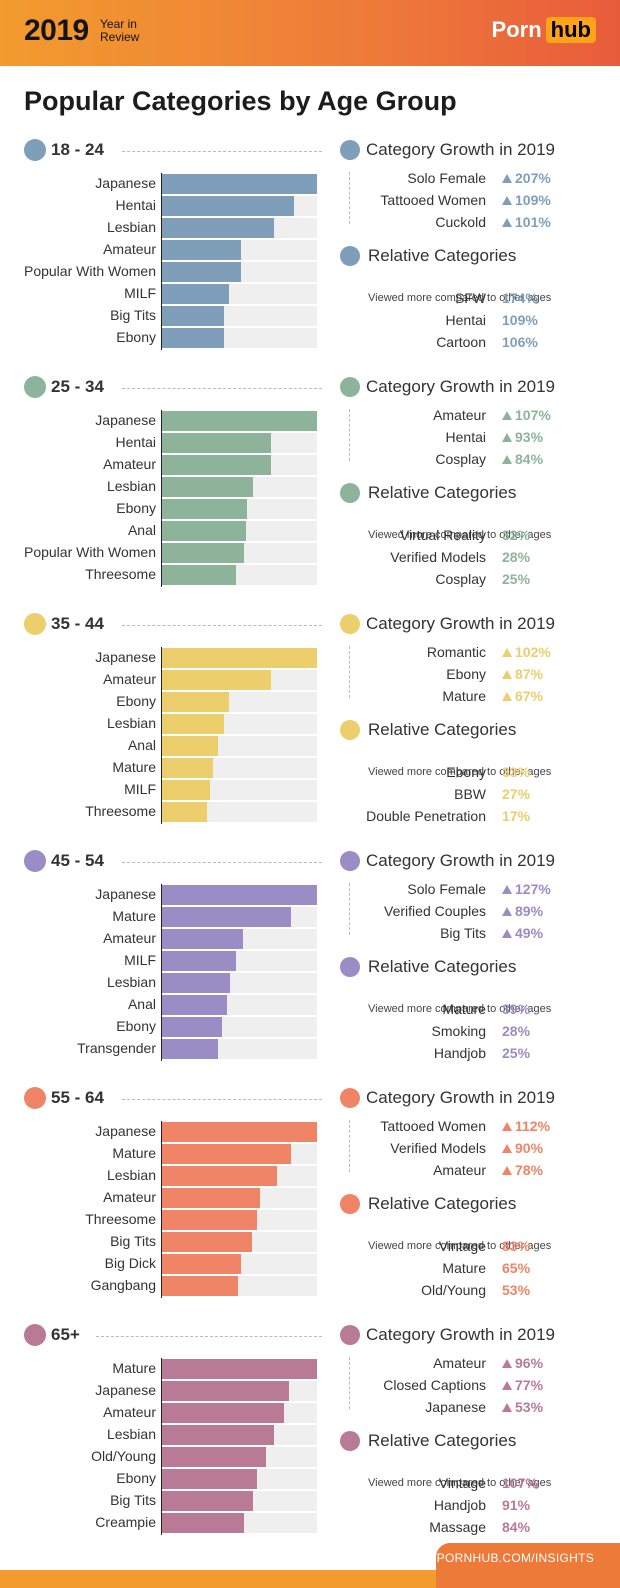  What do you see at coordinates (131, 486) in the screenshot?
I see `category-label: Lesbian` at bounding box center [131, 486].